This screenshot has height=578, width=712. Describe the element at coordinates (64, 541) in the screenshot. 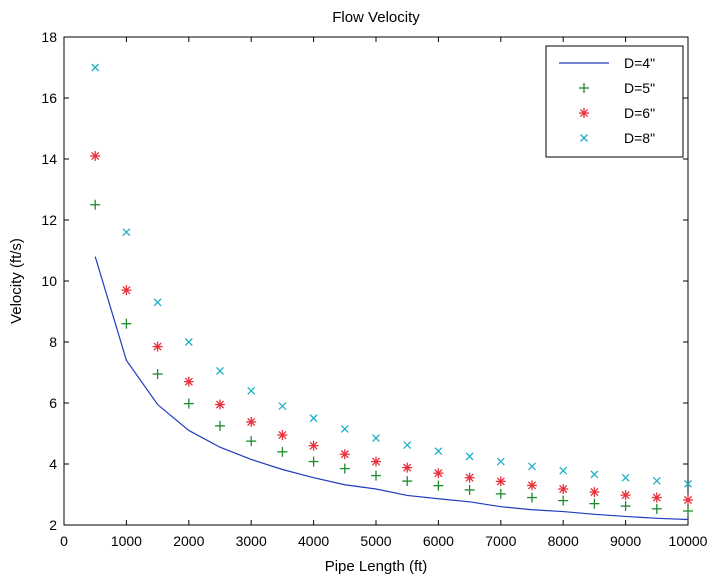

I see `x-tick-label: 0` at that location.